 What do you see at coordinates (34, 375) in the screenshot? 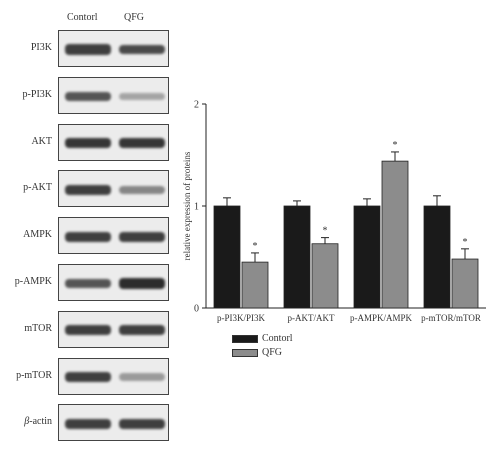
I see `blot-label-text: p-mTOR` at bounding box center [34, 375].